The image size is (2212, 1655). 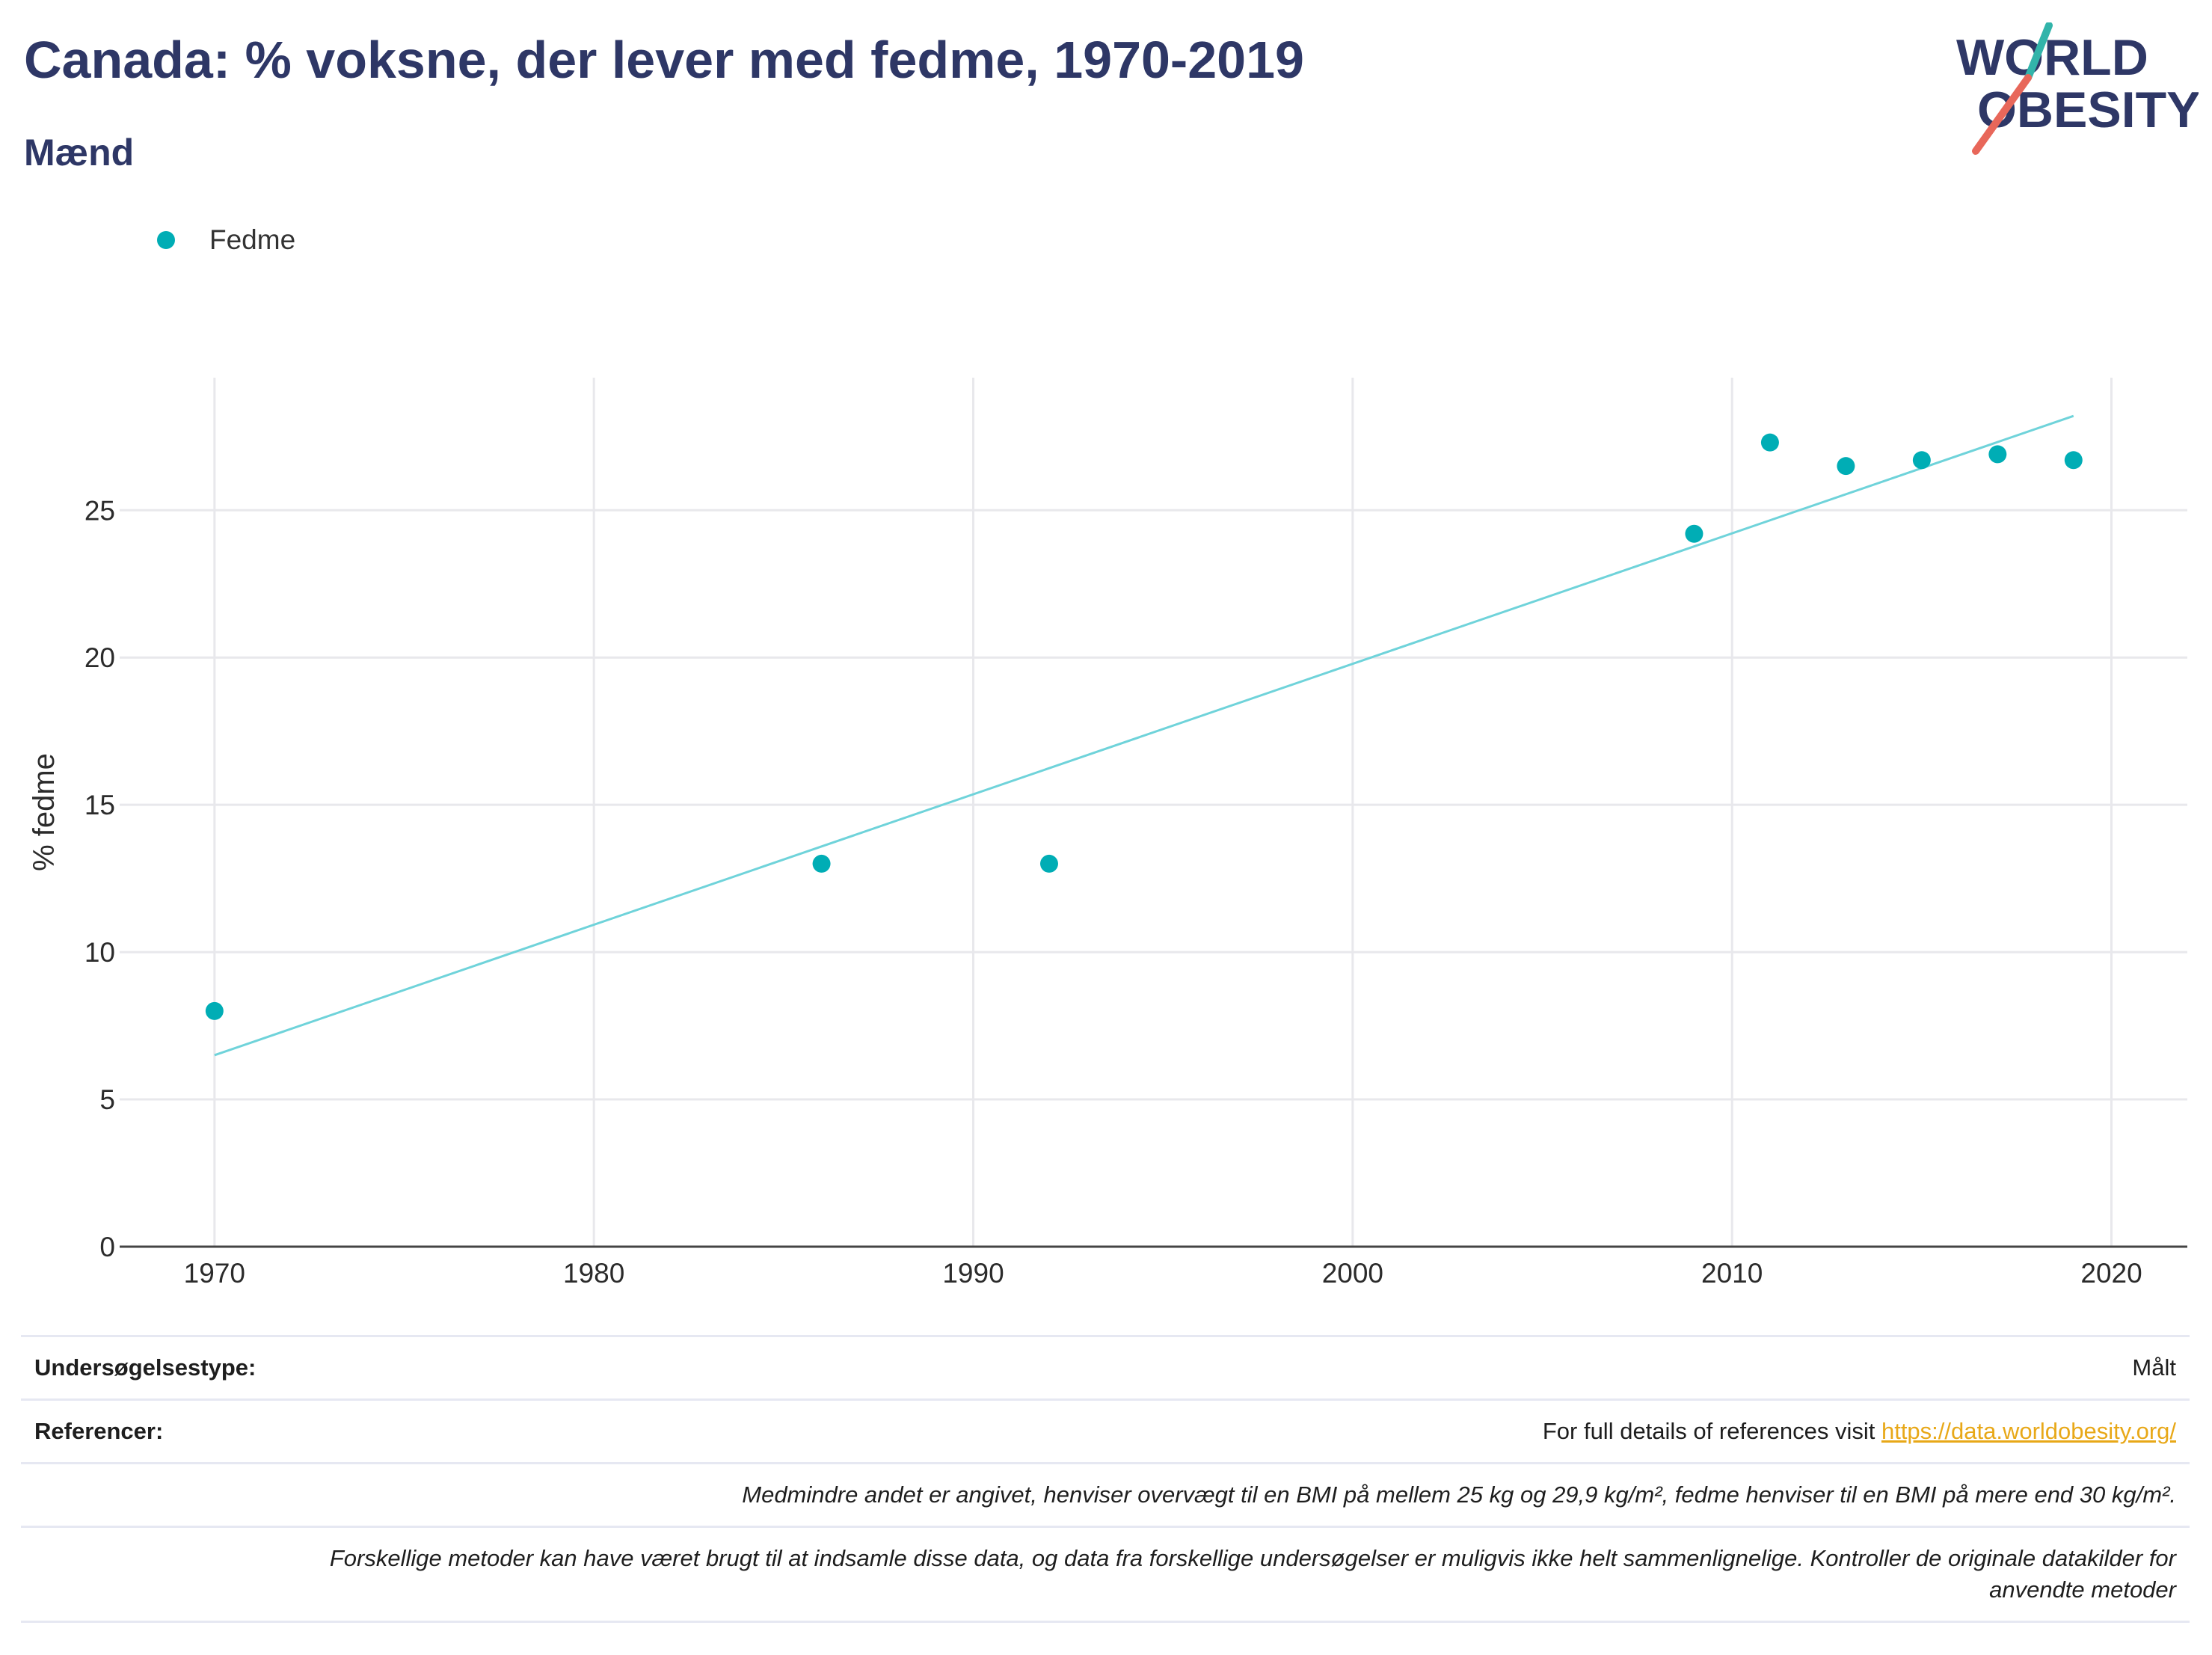 I want to click on legend-marker-fedme, so click(x=166, y=240).